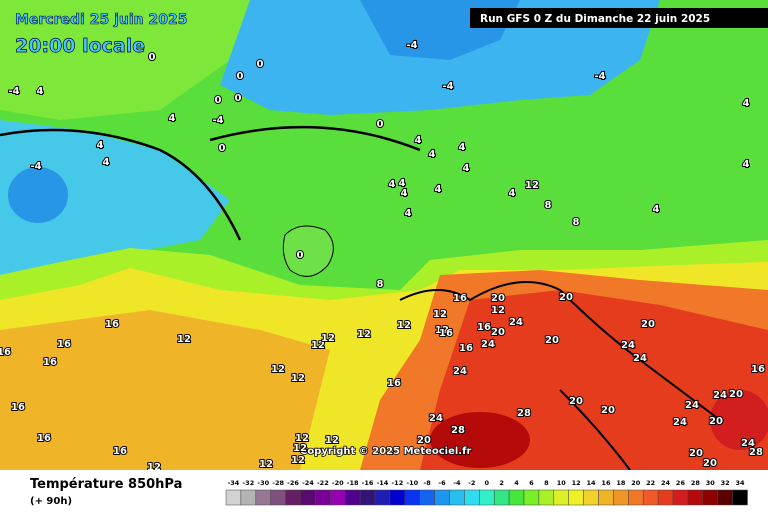  I want to click on scale-tick-label: 0, so click(486, 483).